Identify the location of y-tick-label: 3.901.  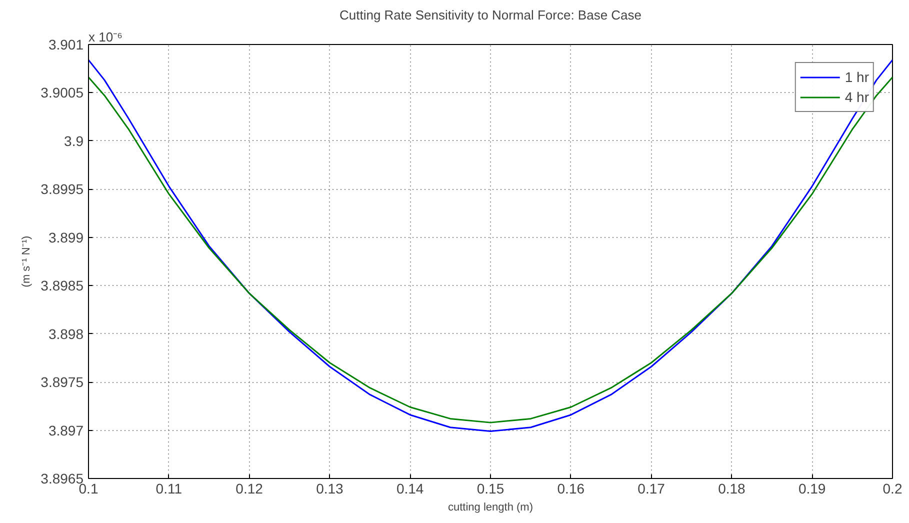
(66, 44).